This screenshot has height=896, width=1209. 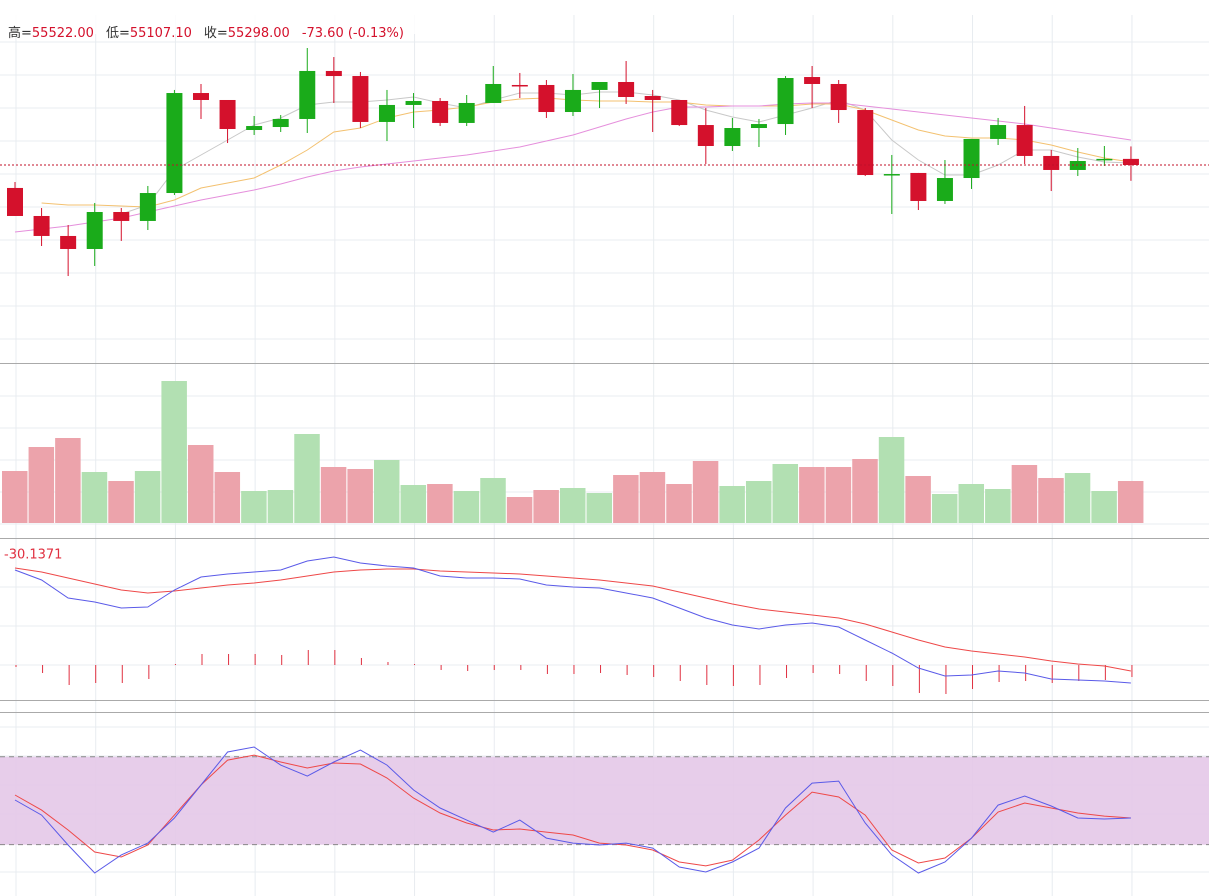 I want to click on header-value: 55522.00, so click(x=63, y=33).